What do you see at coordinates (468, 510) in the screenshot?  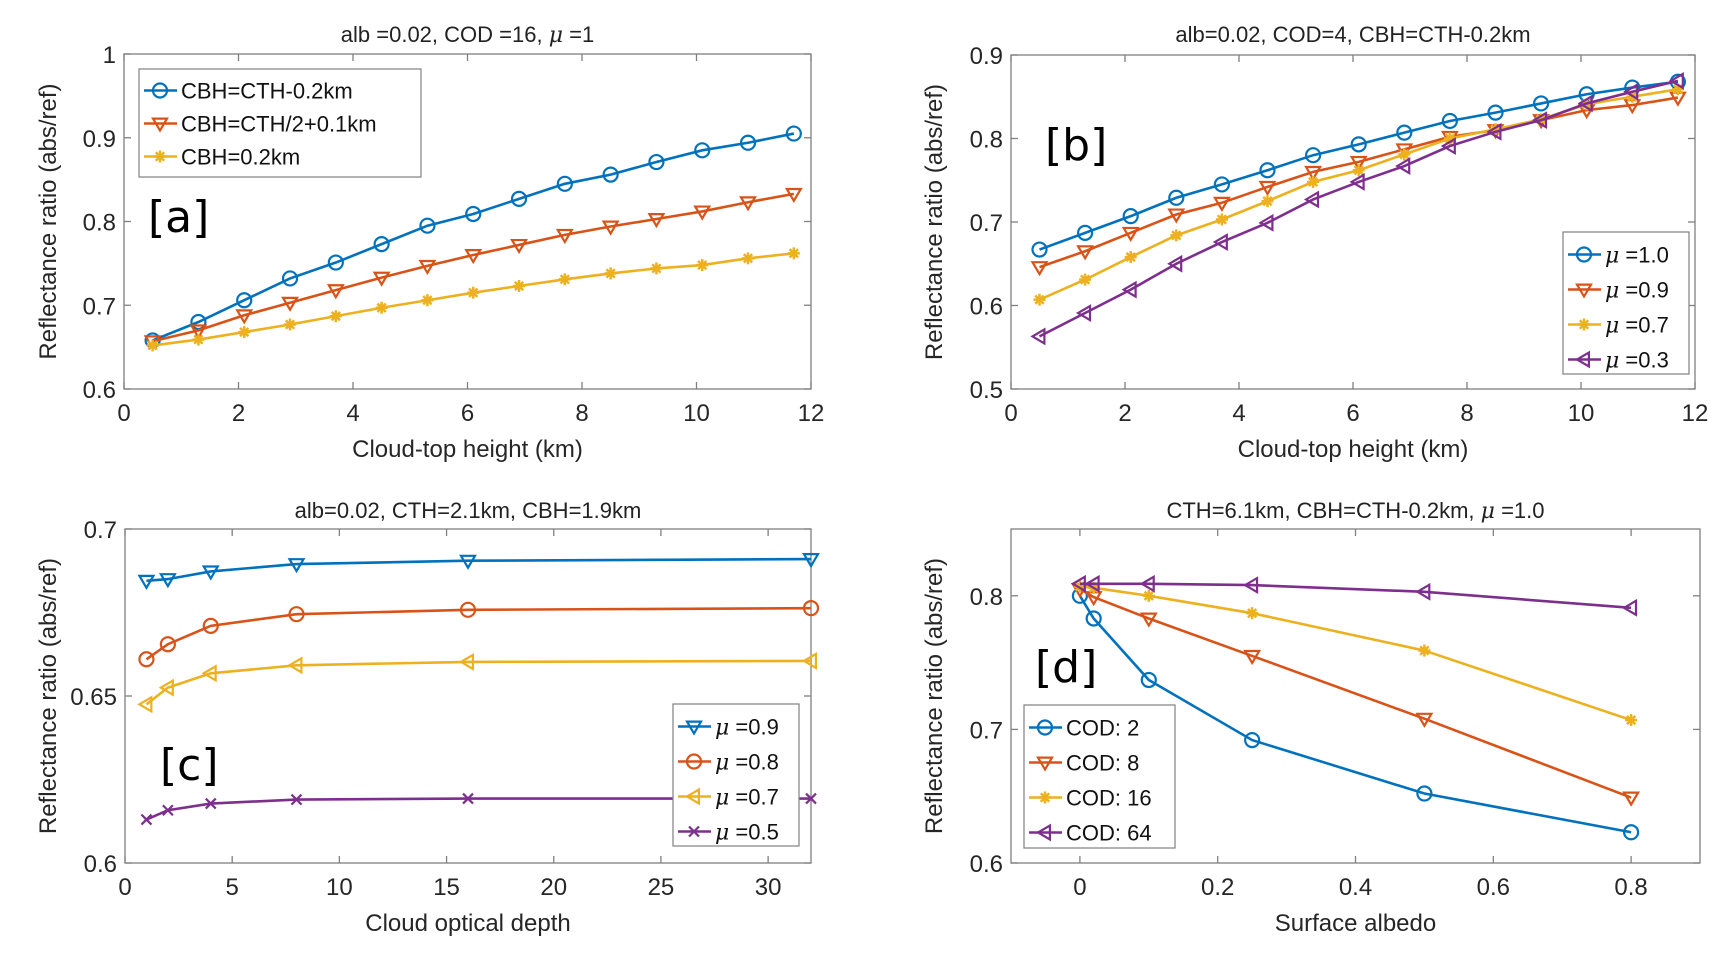 I see `chart-title: alb=0.02, CTH=2.1km, CBH=1.9km` at bounding box center [468, 510].